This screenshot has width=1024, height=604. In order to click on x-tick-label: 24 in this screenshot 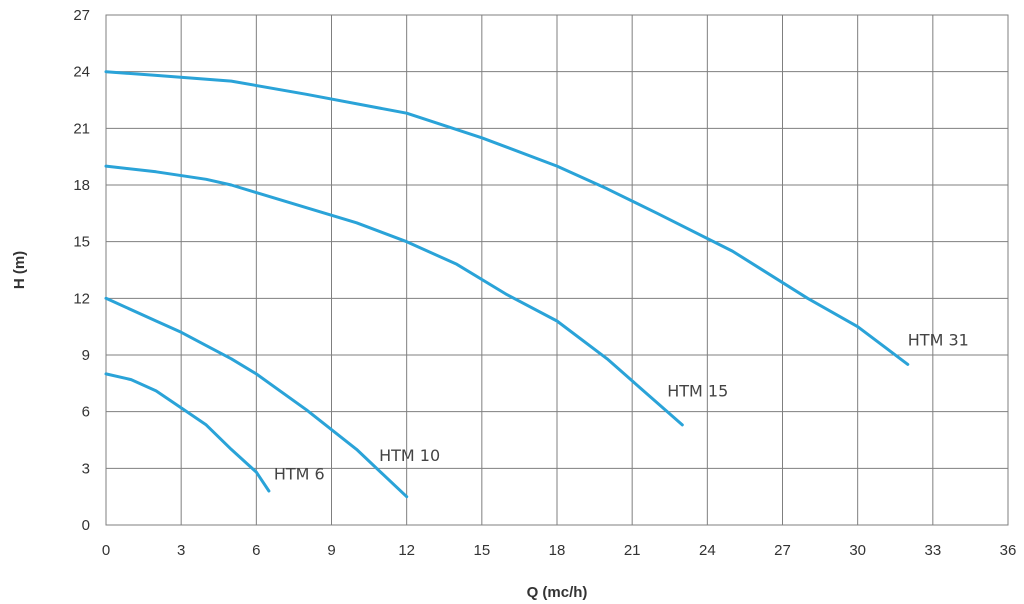, I will do `click(707, 550)`.